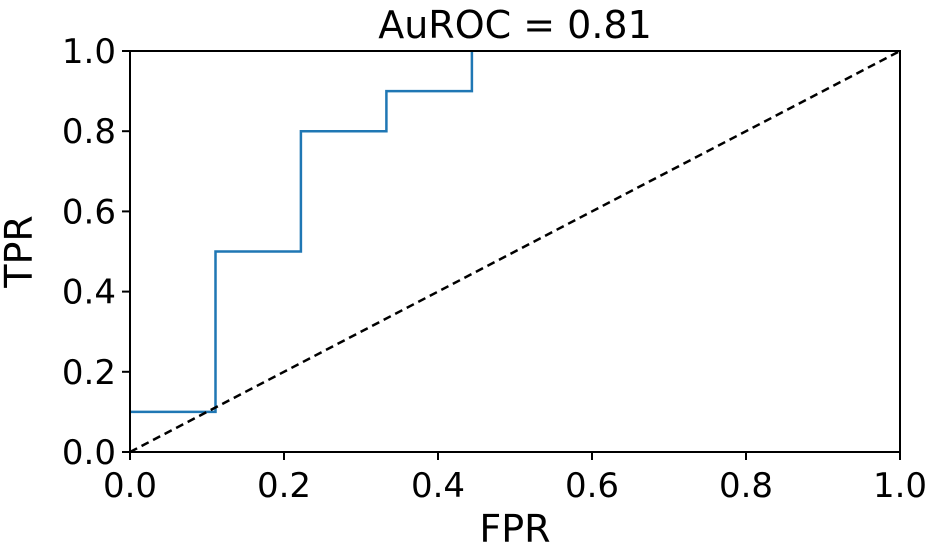 This screenshot has height=550, width=931. I want to click on y-axis-ticks: 0.0 0.2 0.4 0.6 0.8 1.0, so click(96, 252).